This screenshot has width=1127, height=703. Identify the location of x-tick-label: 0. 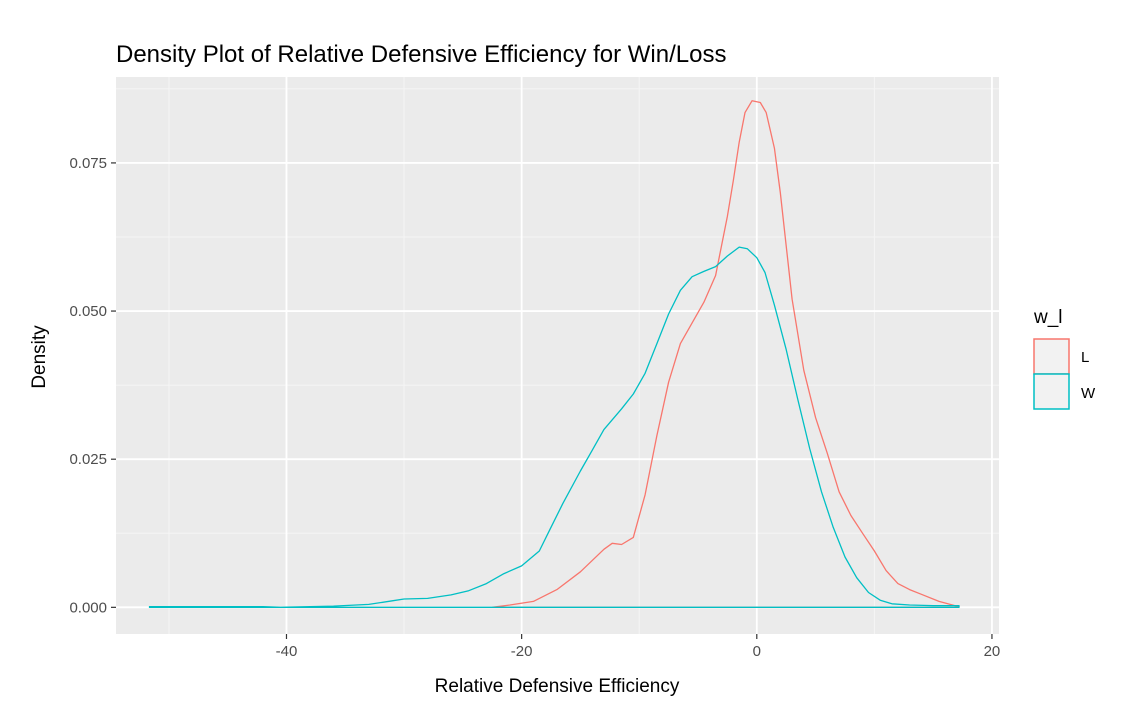
(757, 651).